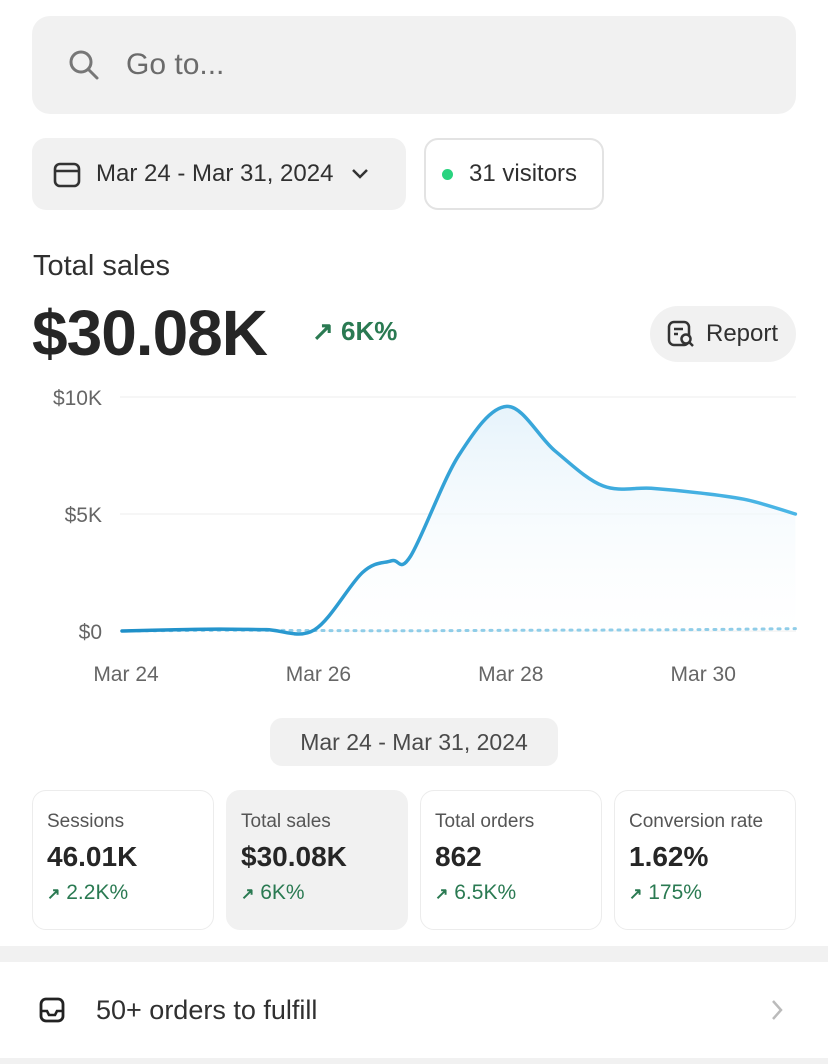 This screenshot has height=1064, width=828. Describe the element at coordinates (476, 892) in the screenshot. I see `metric-change: ↗ 6.5K%` at that location.